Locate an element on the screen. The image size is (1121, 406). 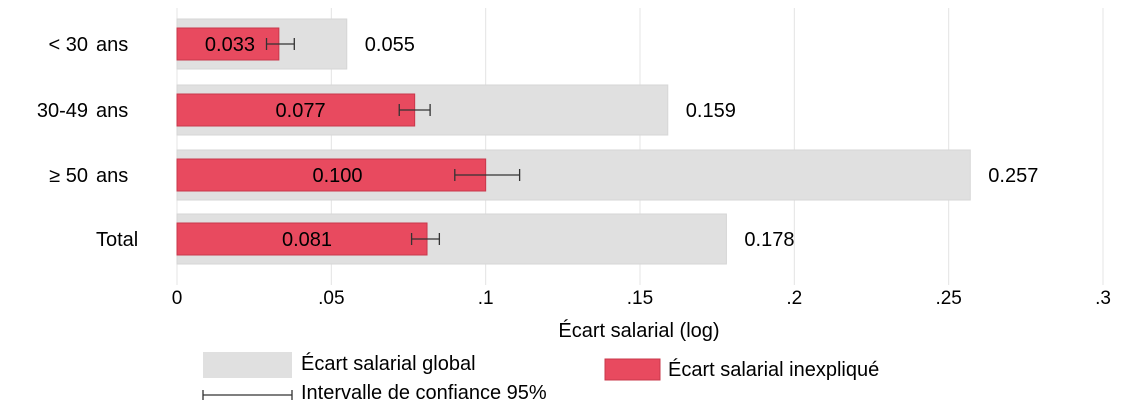
data-label-unexplained: 0.081 is located at coordinates (307, 240).